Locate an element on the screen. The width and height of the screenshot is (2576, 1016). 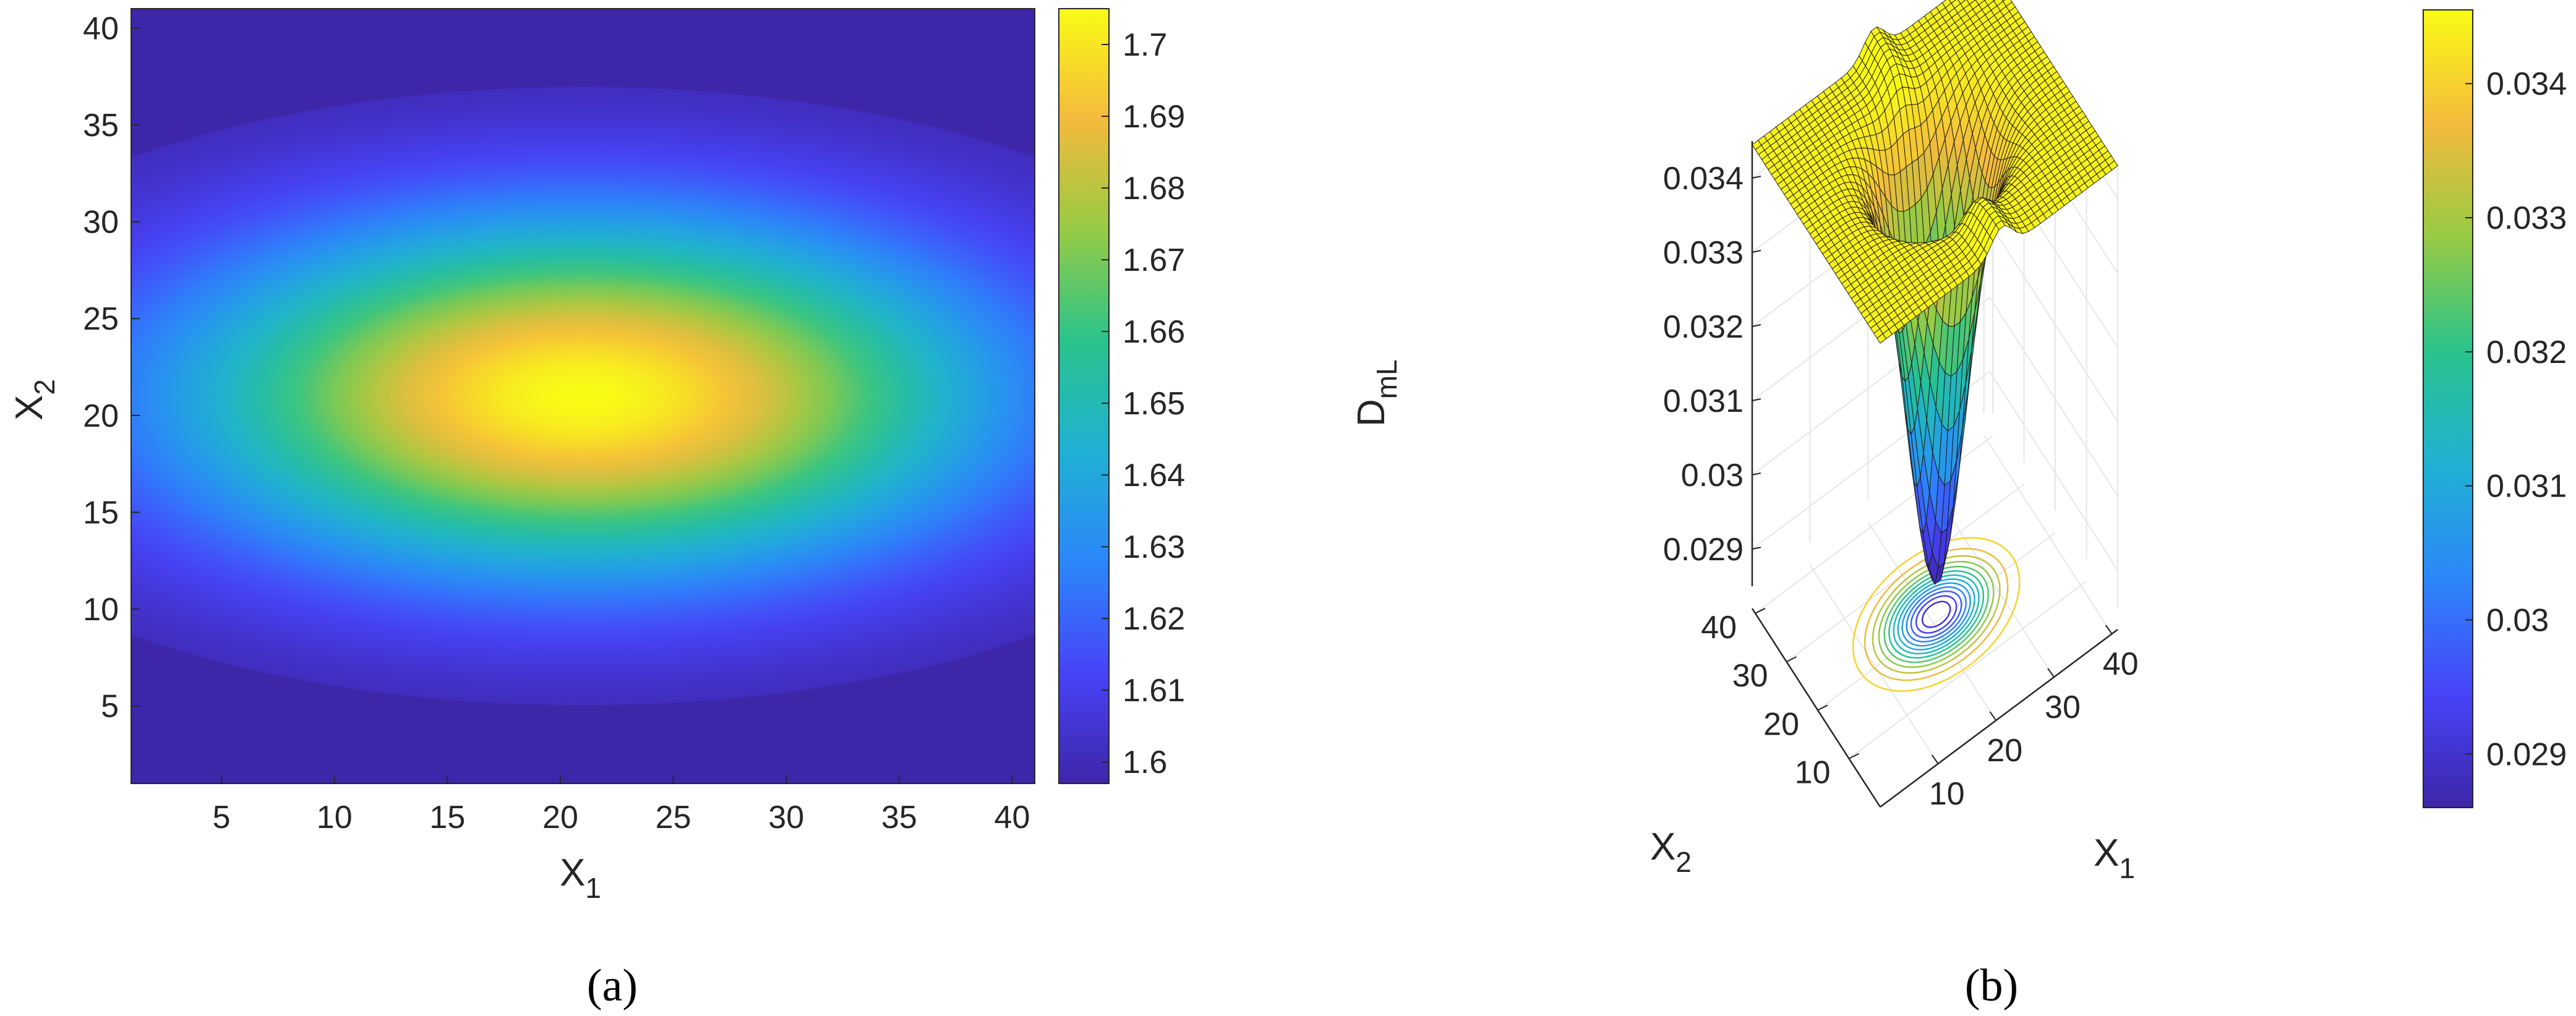
colorbar-tick-label: 1.7 is located at coordinates (1145, 45).